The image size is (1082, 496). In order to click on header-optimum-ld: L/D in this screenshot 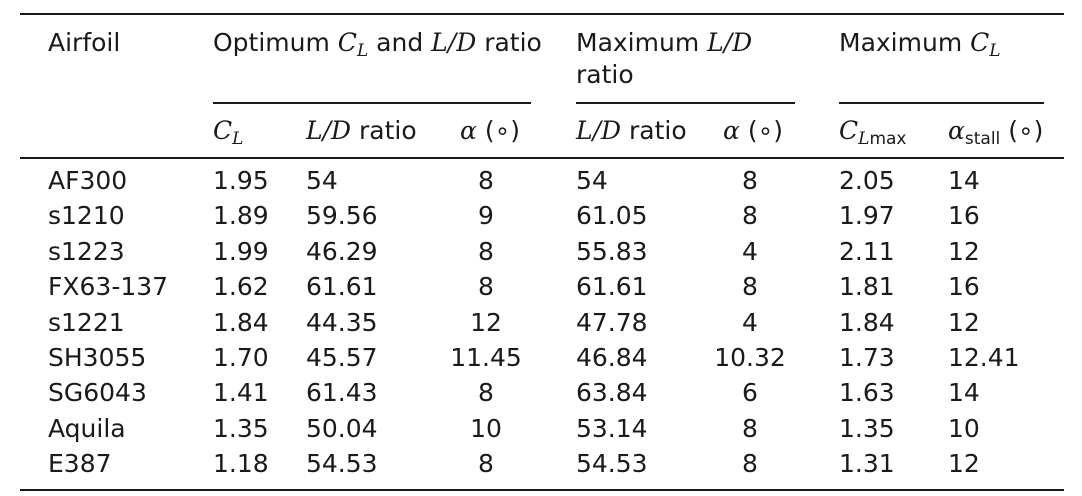, I will do `click(454, 42)`.